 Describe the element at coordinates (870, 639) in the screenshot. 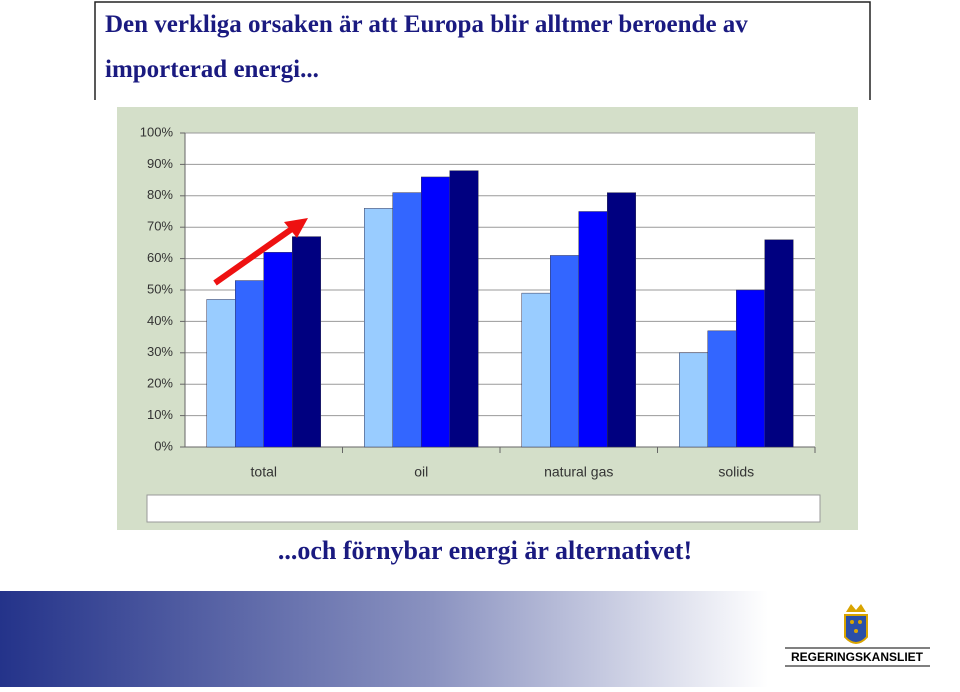

I see `logo-bg` at that location.